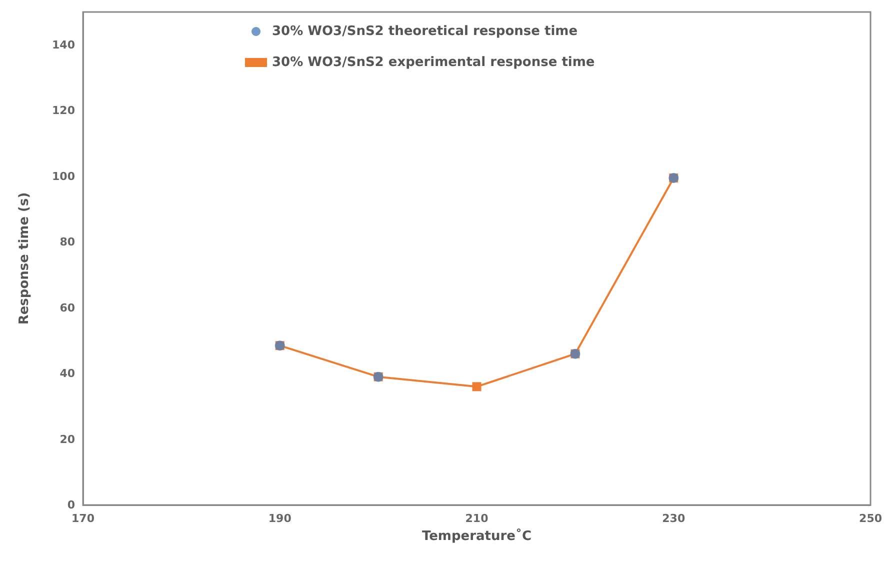  I want to click on legend-label: 30% WO3/SnS2 theoretical response time, so click(425, 31).